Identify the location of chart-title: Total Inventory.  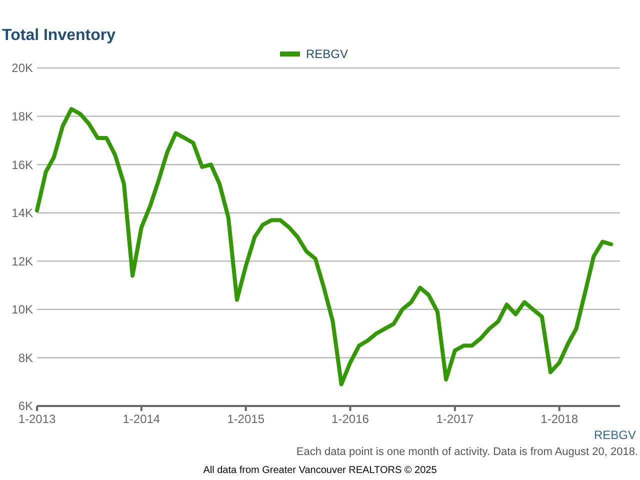
(59, 35).